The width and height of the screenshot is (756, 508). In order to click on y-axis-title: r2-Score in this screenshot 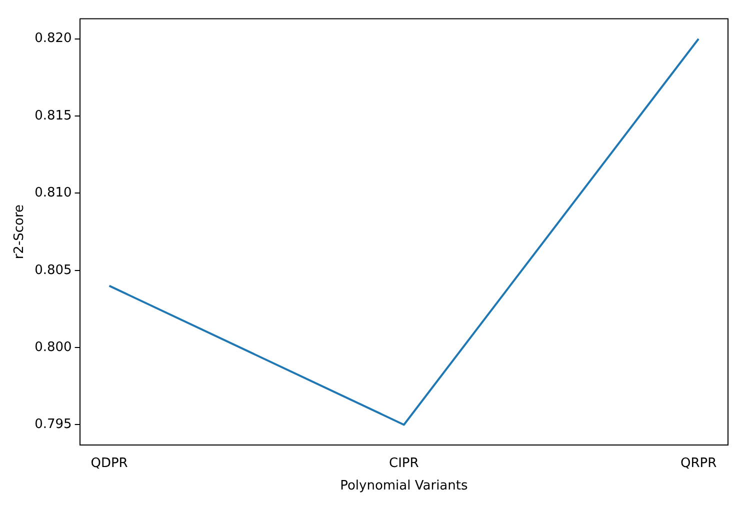, I will do `click(20, 232)`.